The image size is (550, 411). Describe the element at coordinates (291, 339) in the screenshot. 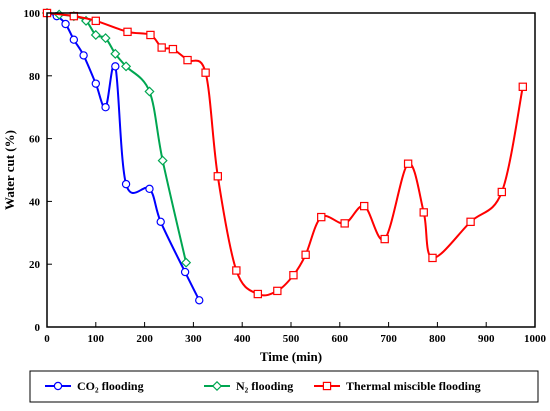

I see `x-tick-label-5: 500` at that location.